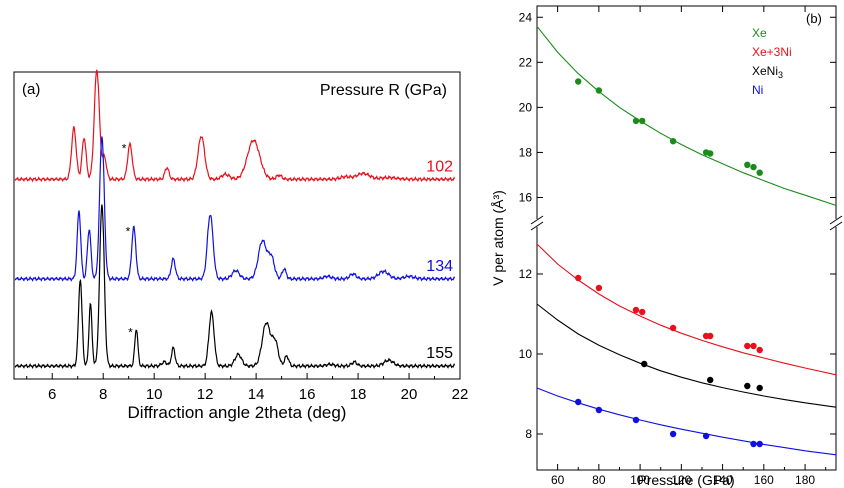 The height and width of the screenshot is (488, 844). I want to click on x-tick-label: 140, so click(723, 480).